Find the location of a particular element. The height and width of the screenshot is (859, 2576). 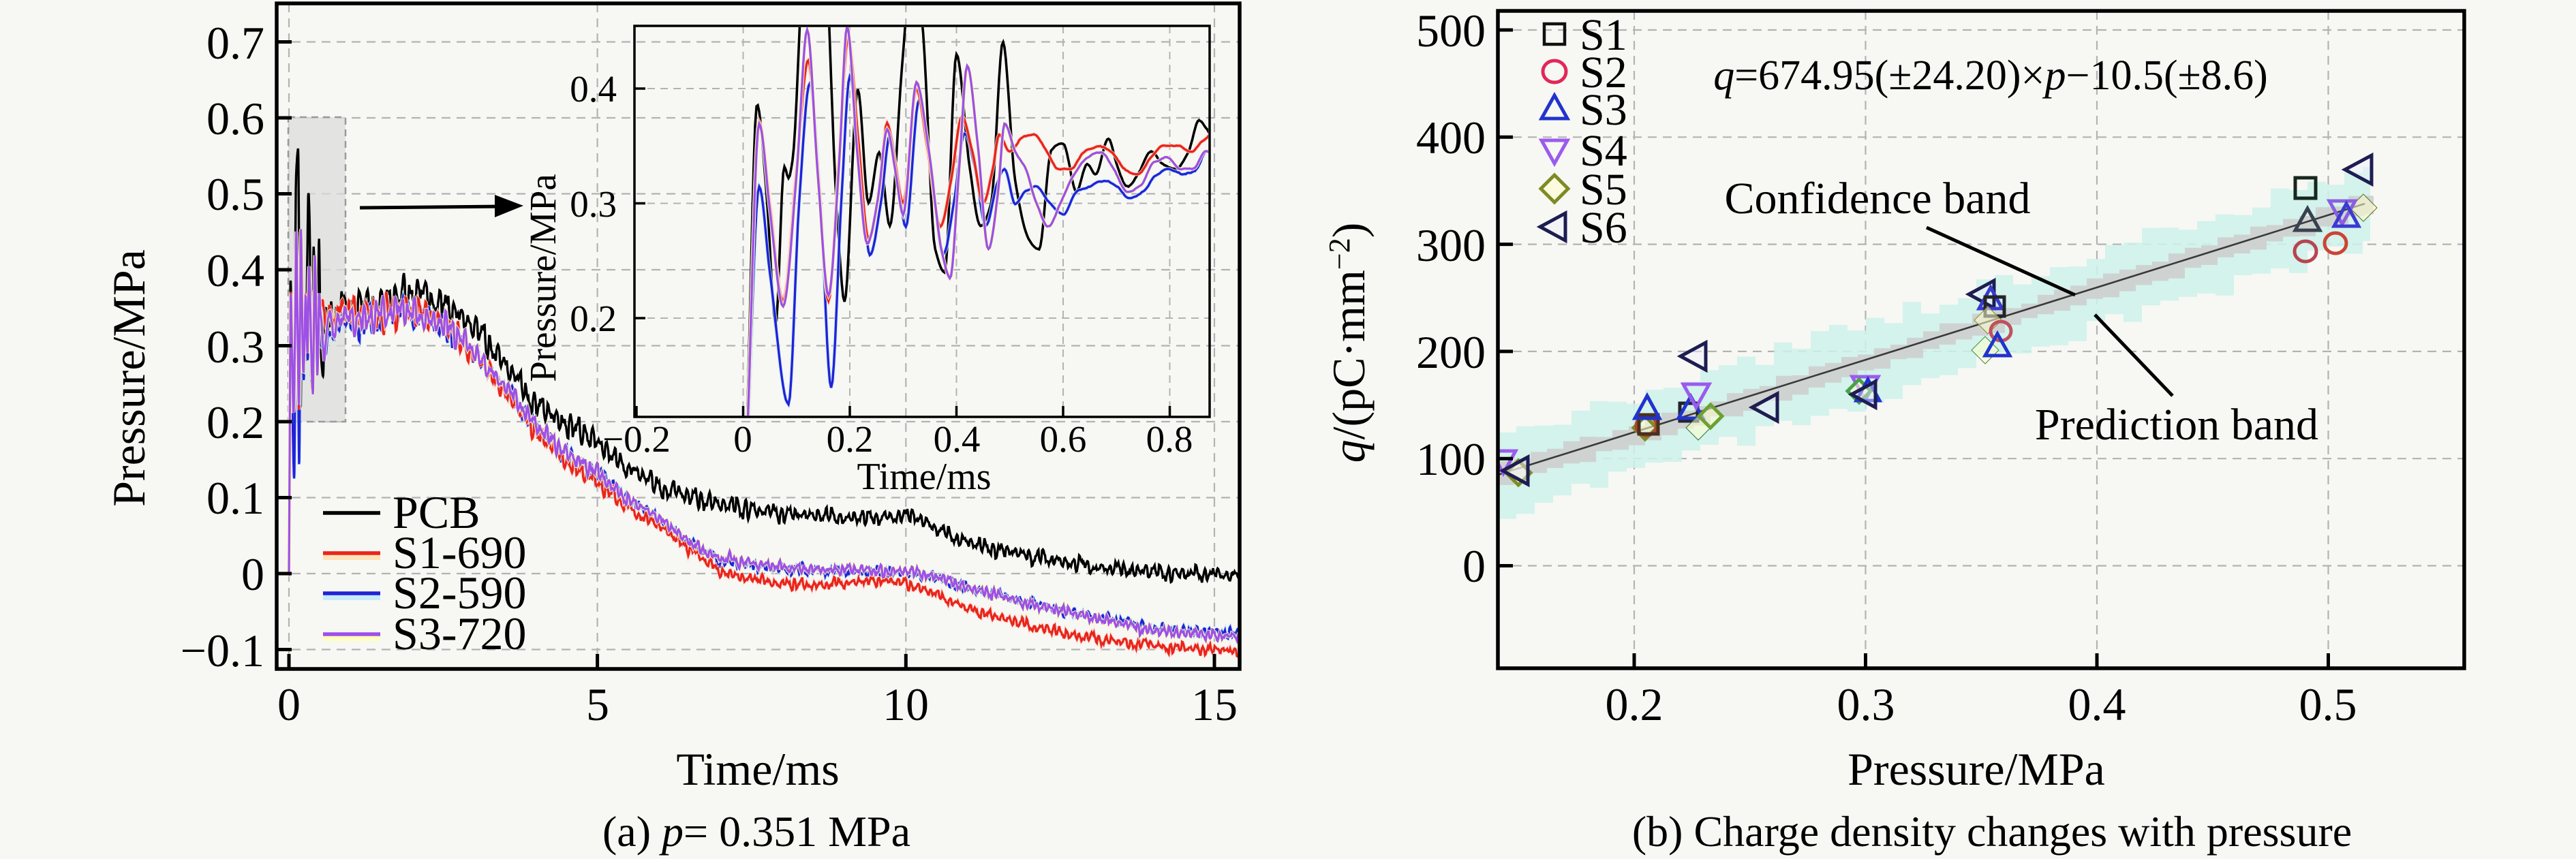

svg-text: (a) p= 0.351 MPa is located at coordinates (756, 831).